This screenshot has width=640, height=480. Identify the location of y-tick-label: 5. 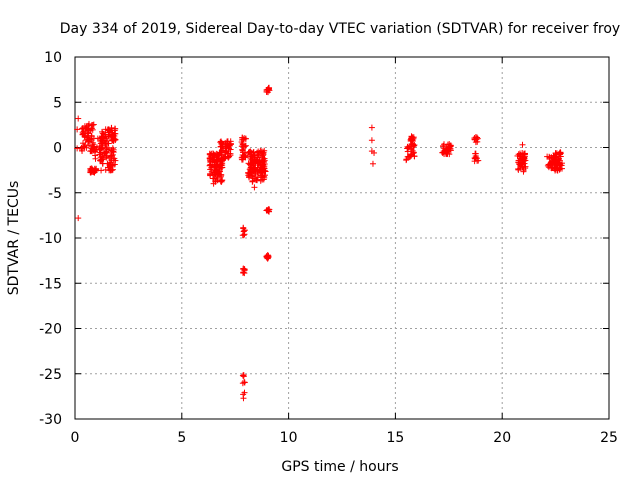
(57, 103).